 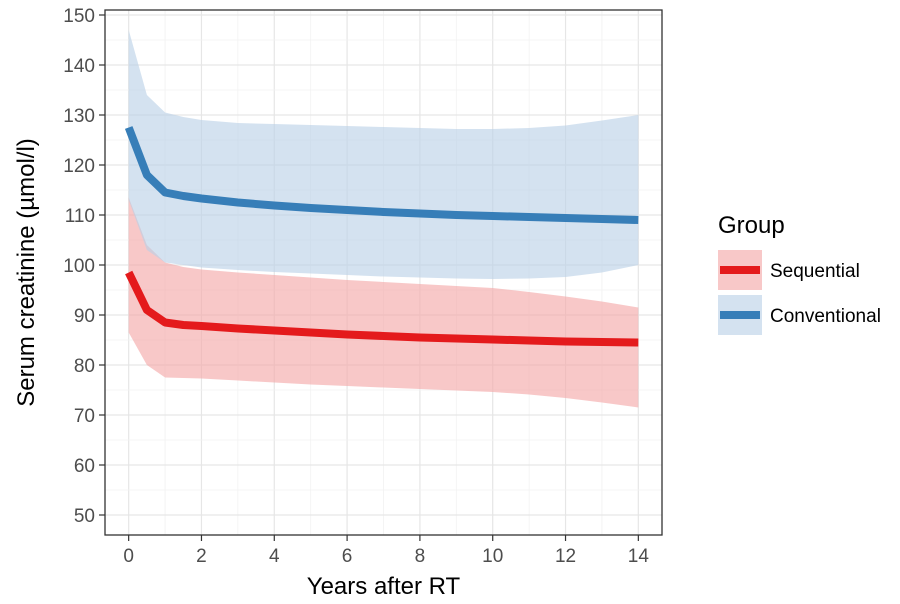 What do you see at coordinates (84, 366) in the screenshot?
I see `y-tick-label: 80` at bounding box center [84, 366].